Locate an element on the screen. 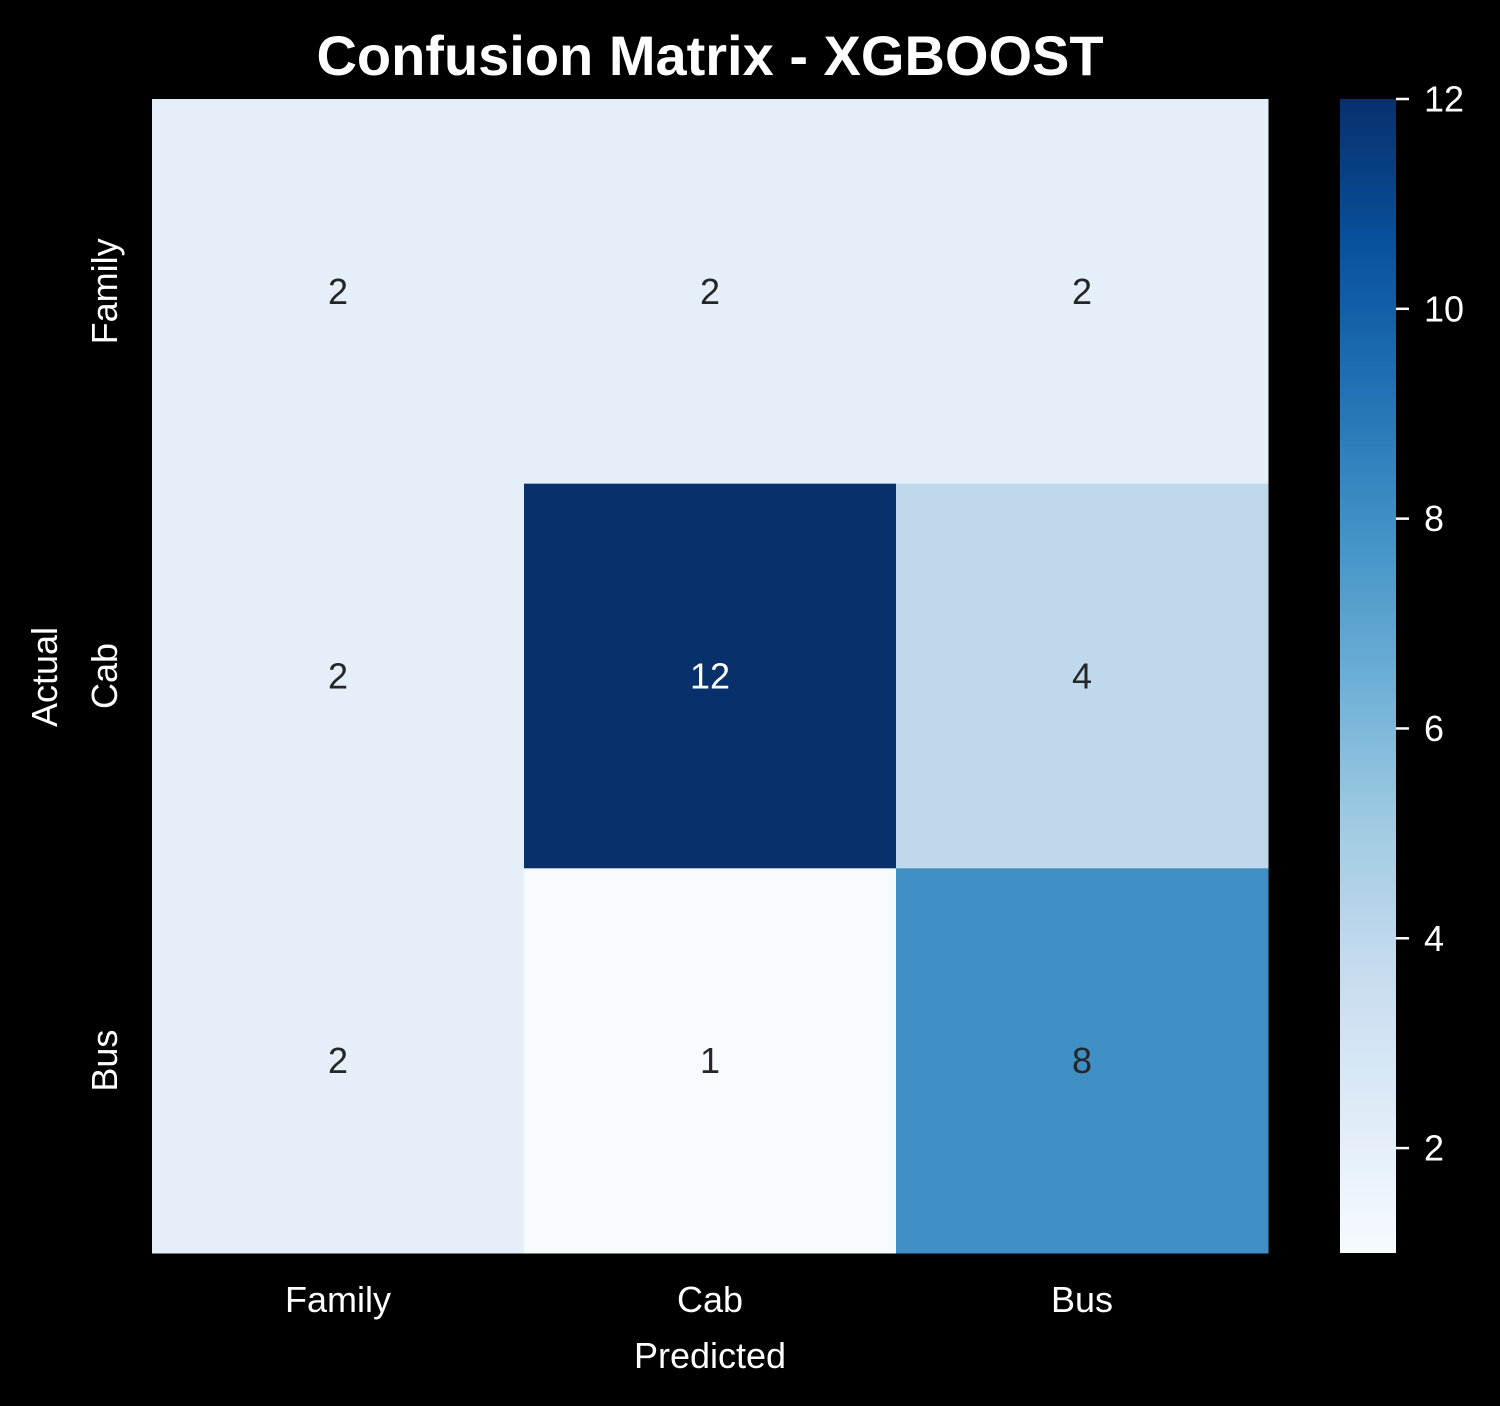 The width and height of the screenshot is (1500, 1406). x-tick-label: Cab is located at coordinates (710, 1299).